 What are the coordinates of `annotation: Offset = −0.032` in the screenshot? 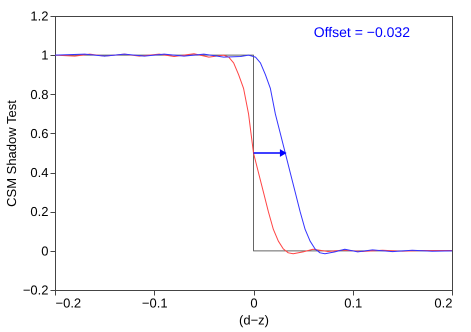 It's located at (362, 32).